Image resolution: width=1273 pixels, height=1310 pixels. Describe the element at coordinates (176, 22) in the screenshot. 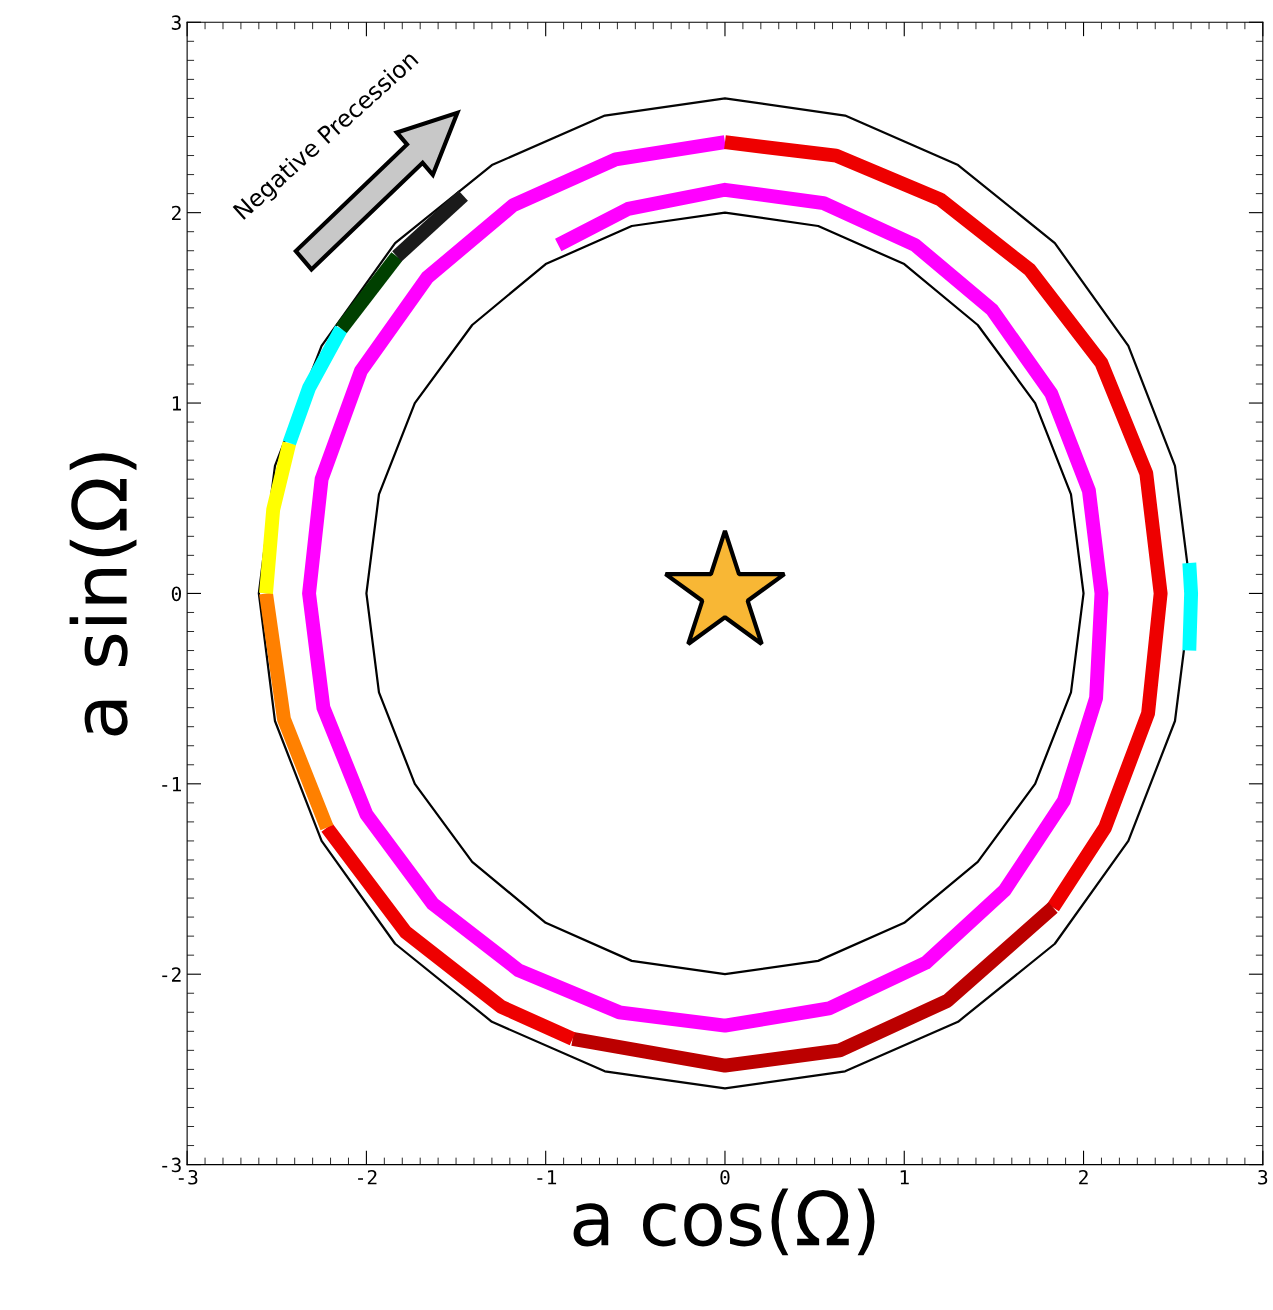

I see `y-tick-label: 3` at that location.